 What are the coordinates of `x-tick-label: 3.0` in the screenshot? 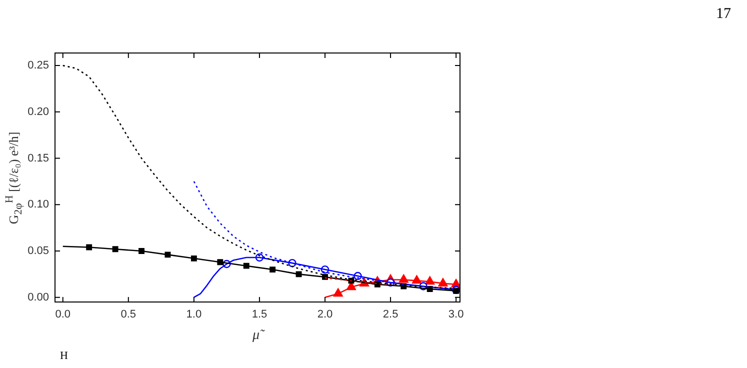 It's located at (456, 314).